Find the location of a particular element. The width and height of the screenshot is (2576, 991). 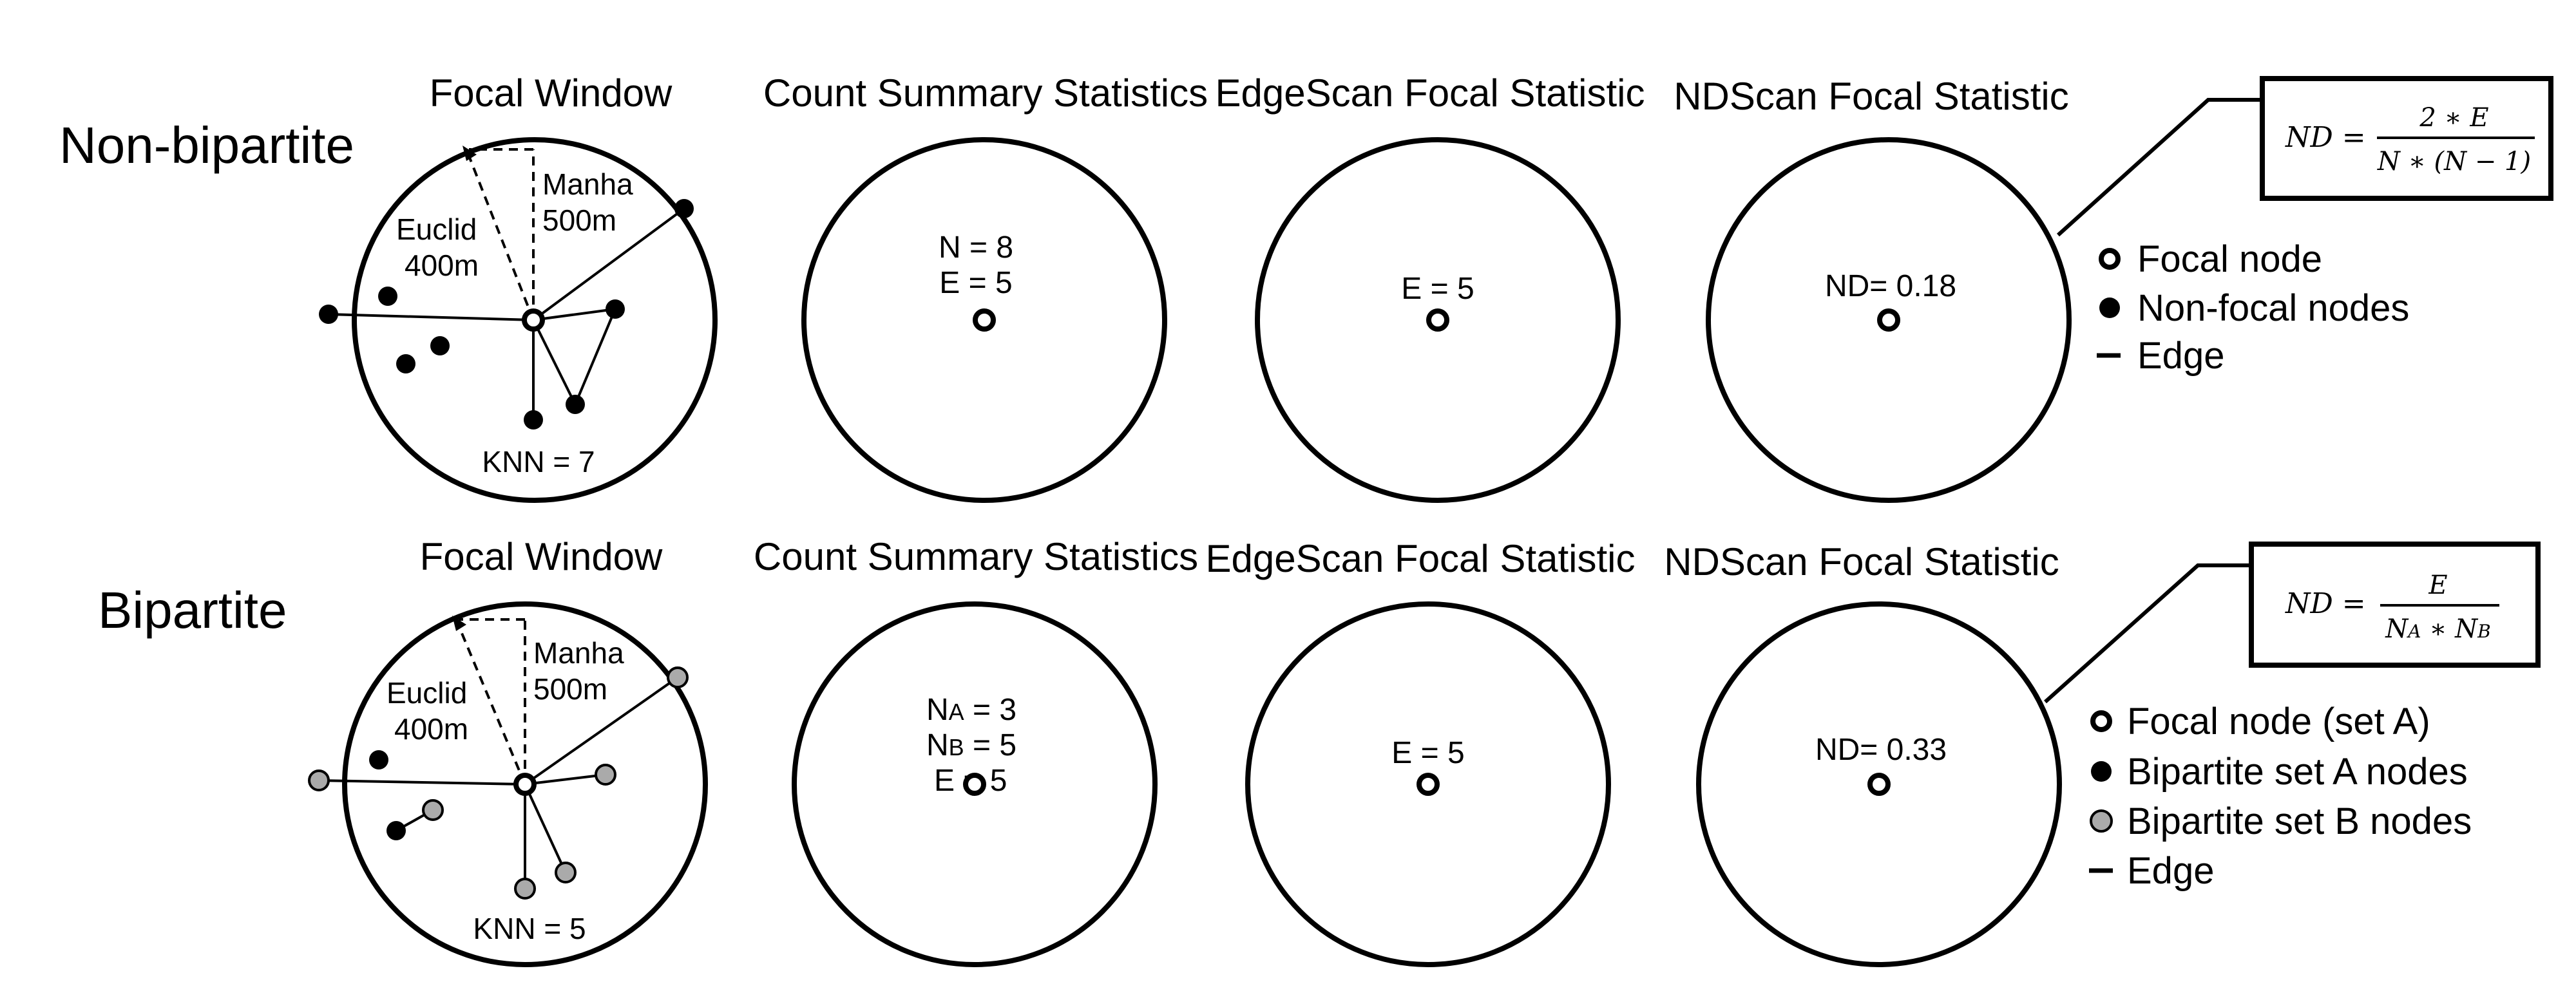

legend-set-b-nodes: Bipartite set B nodes is located at coordinates (2299, 821).